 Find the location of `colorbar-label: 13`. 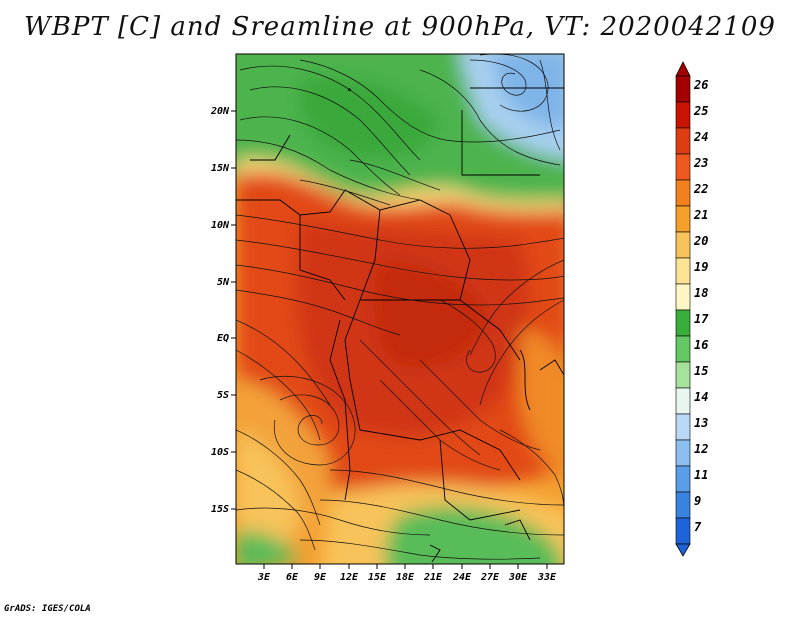

colorbar-label: 13 is located at coordinates (701, 423).